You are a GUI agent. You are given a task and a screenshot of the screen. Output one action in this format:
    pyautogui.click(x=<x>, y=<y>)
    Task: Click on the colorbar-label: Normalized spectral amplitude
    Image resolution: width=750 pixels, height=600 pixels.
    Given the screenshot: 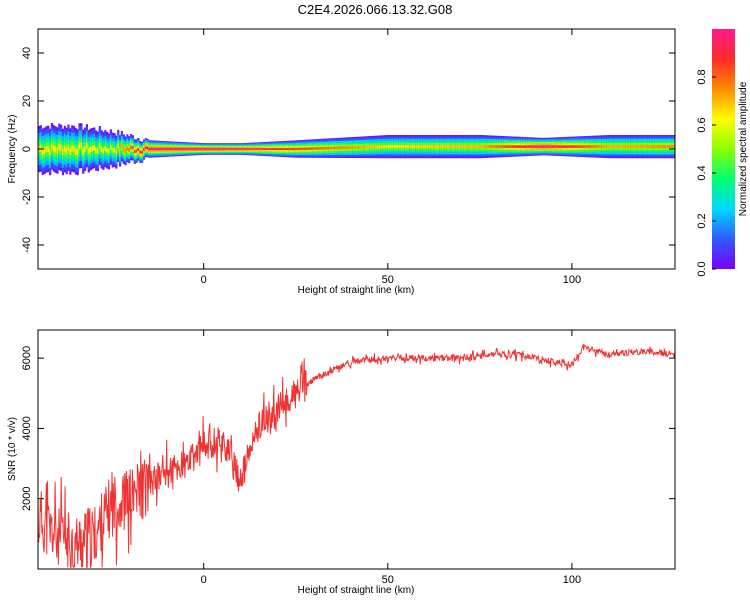 What is the action you would take?
    pyautogui.click(x=743, y=148)
    